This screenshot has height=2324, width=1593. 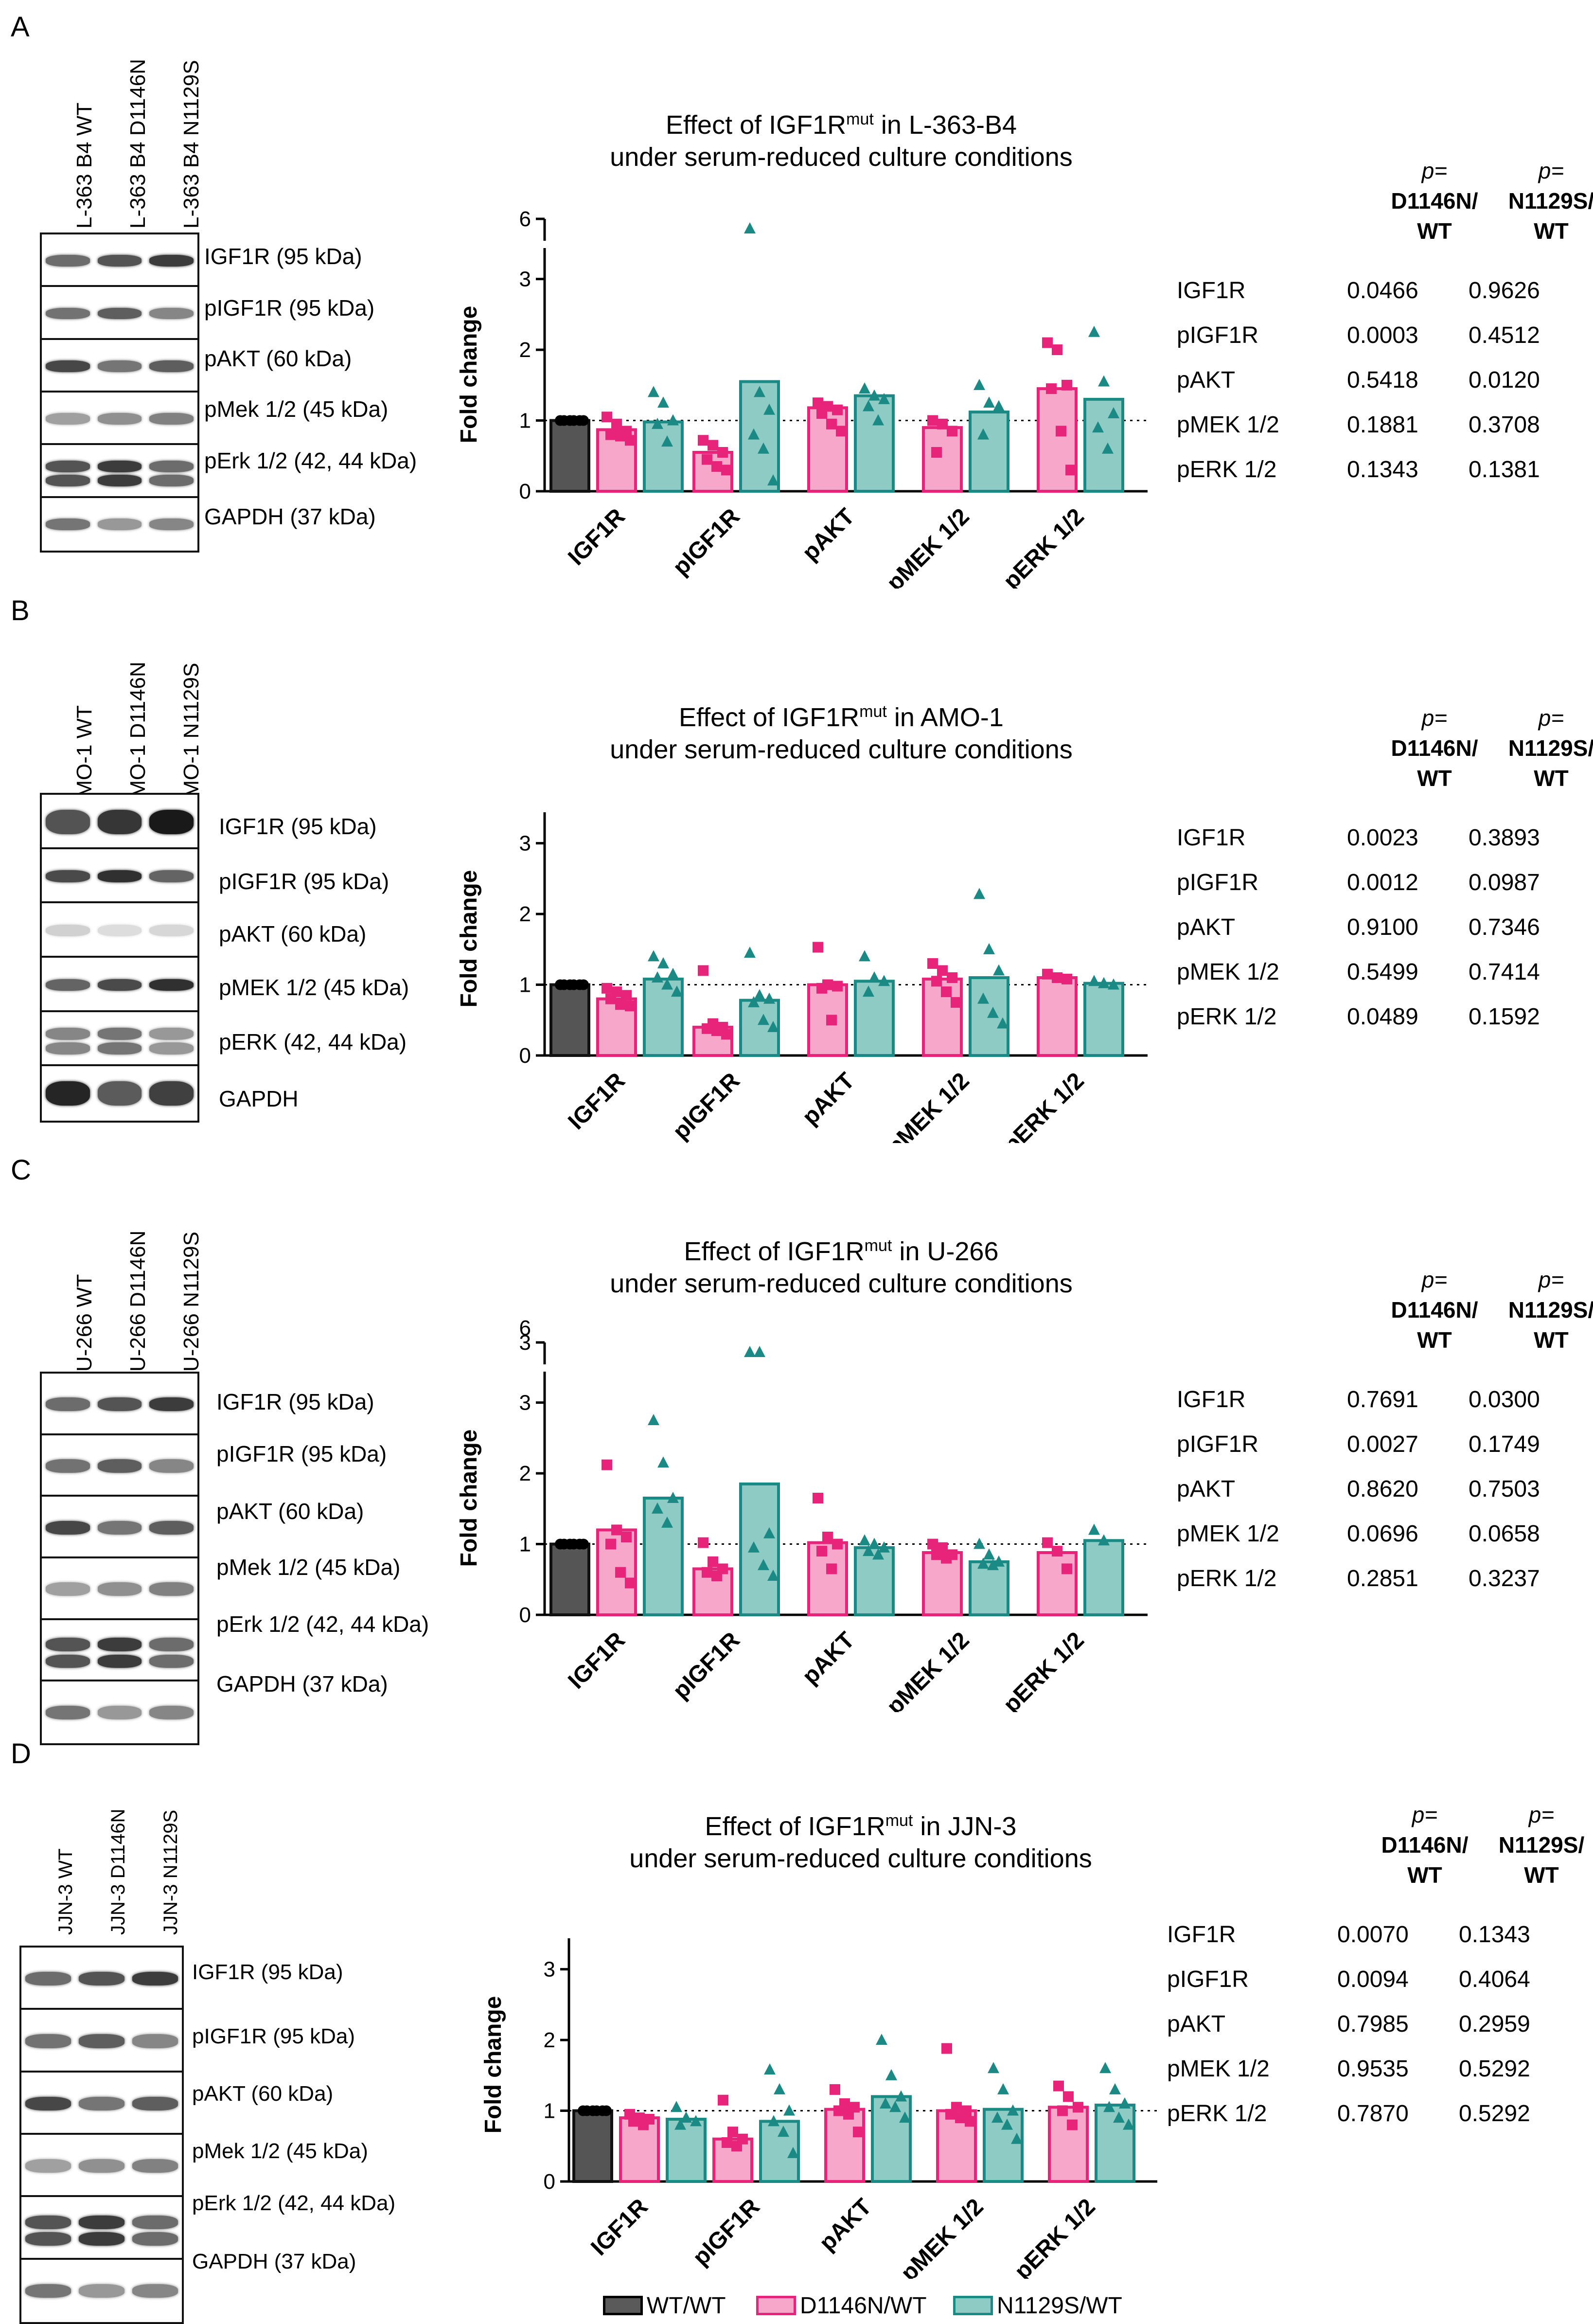 What do you see at coordinates (1504, 1399) in the screenshot?
I see `p-value: 0.0300` at bounding box center [1504, 1399].